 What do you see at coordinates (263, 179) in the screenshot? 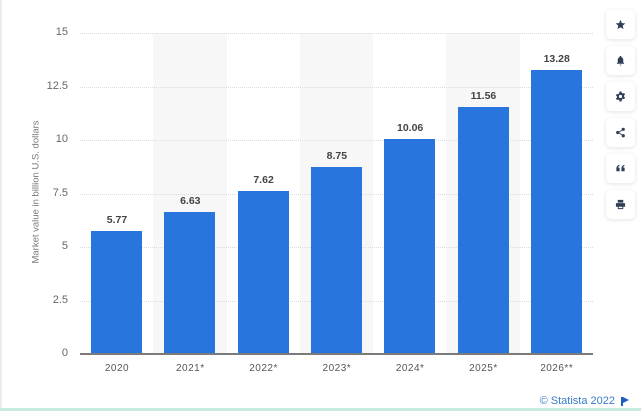
I see `bar-value-label: 7.62` at bounding box center [263, 179].